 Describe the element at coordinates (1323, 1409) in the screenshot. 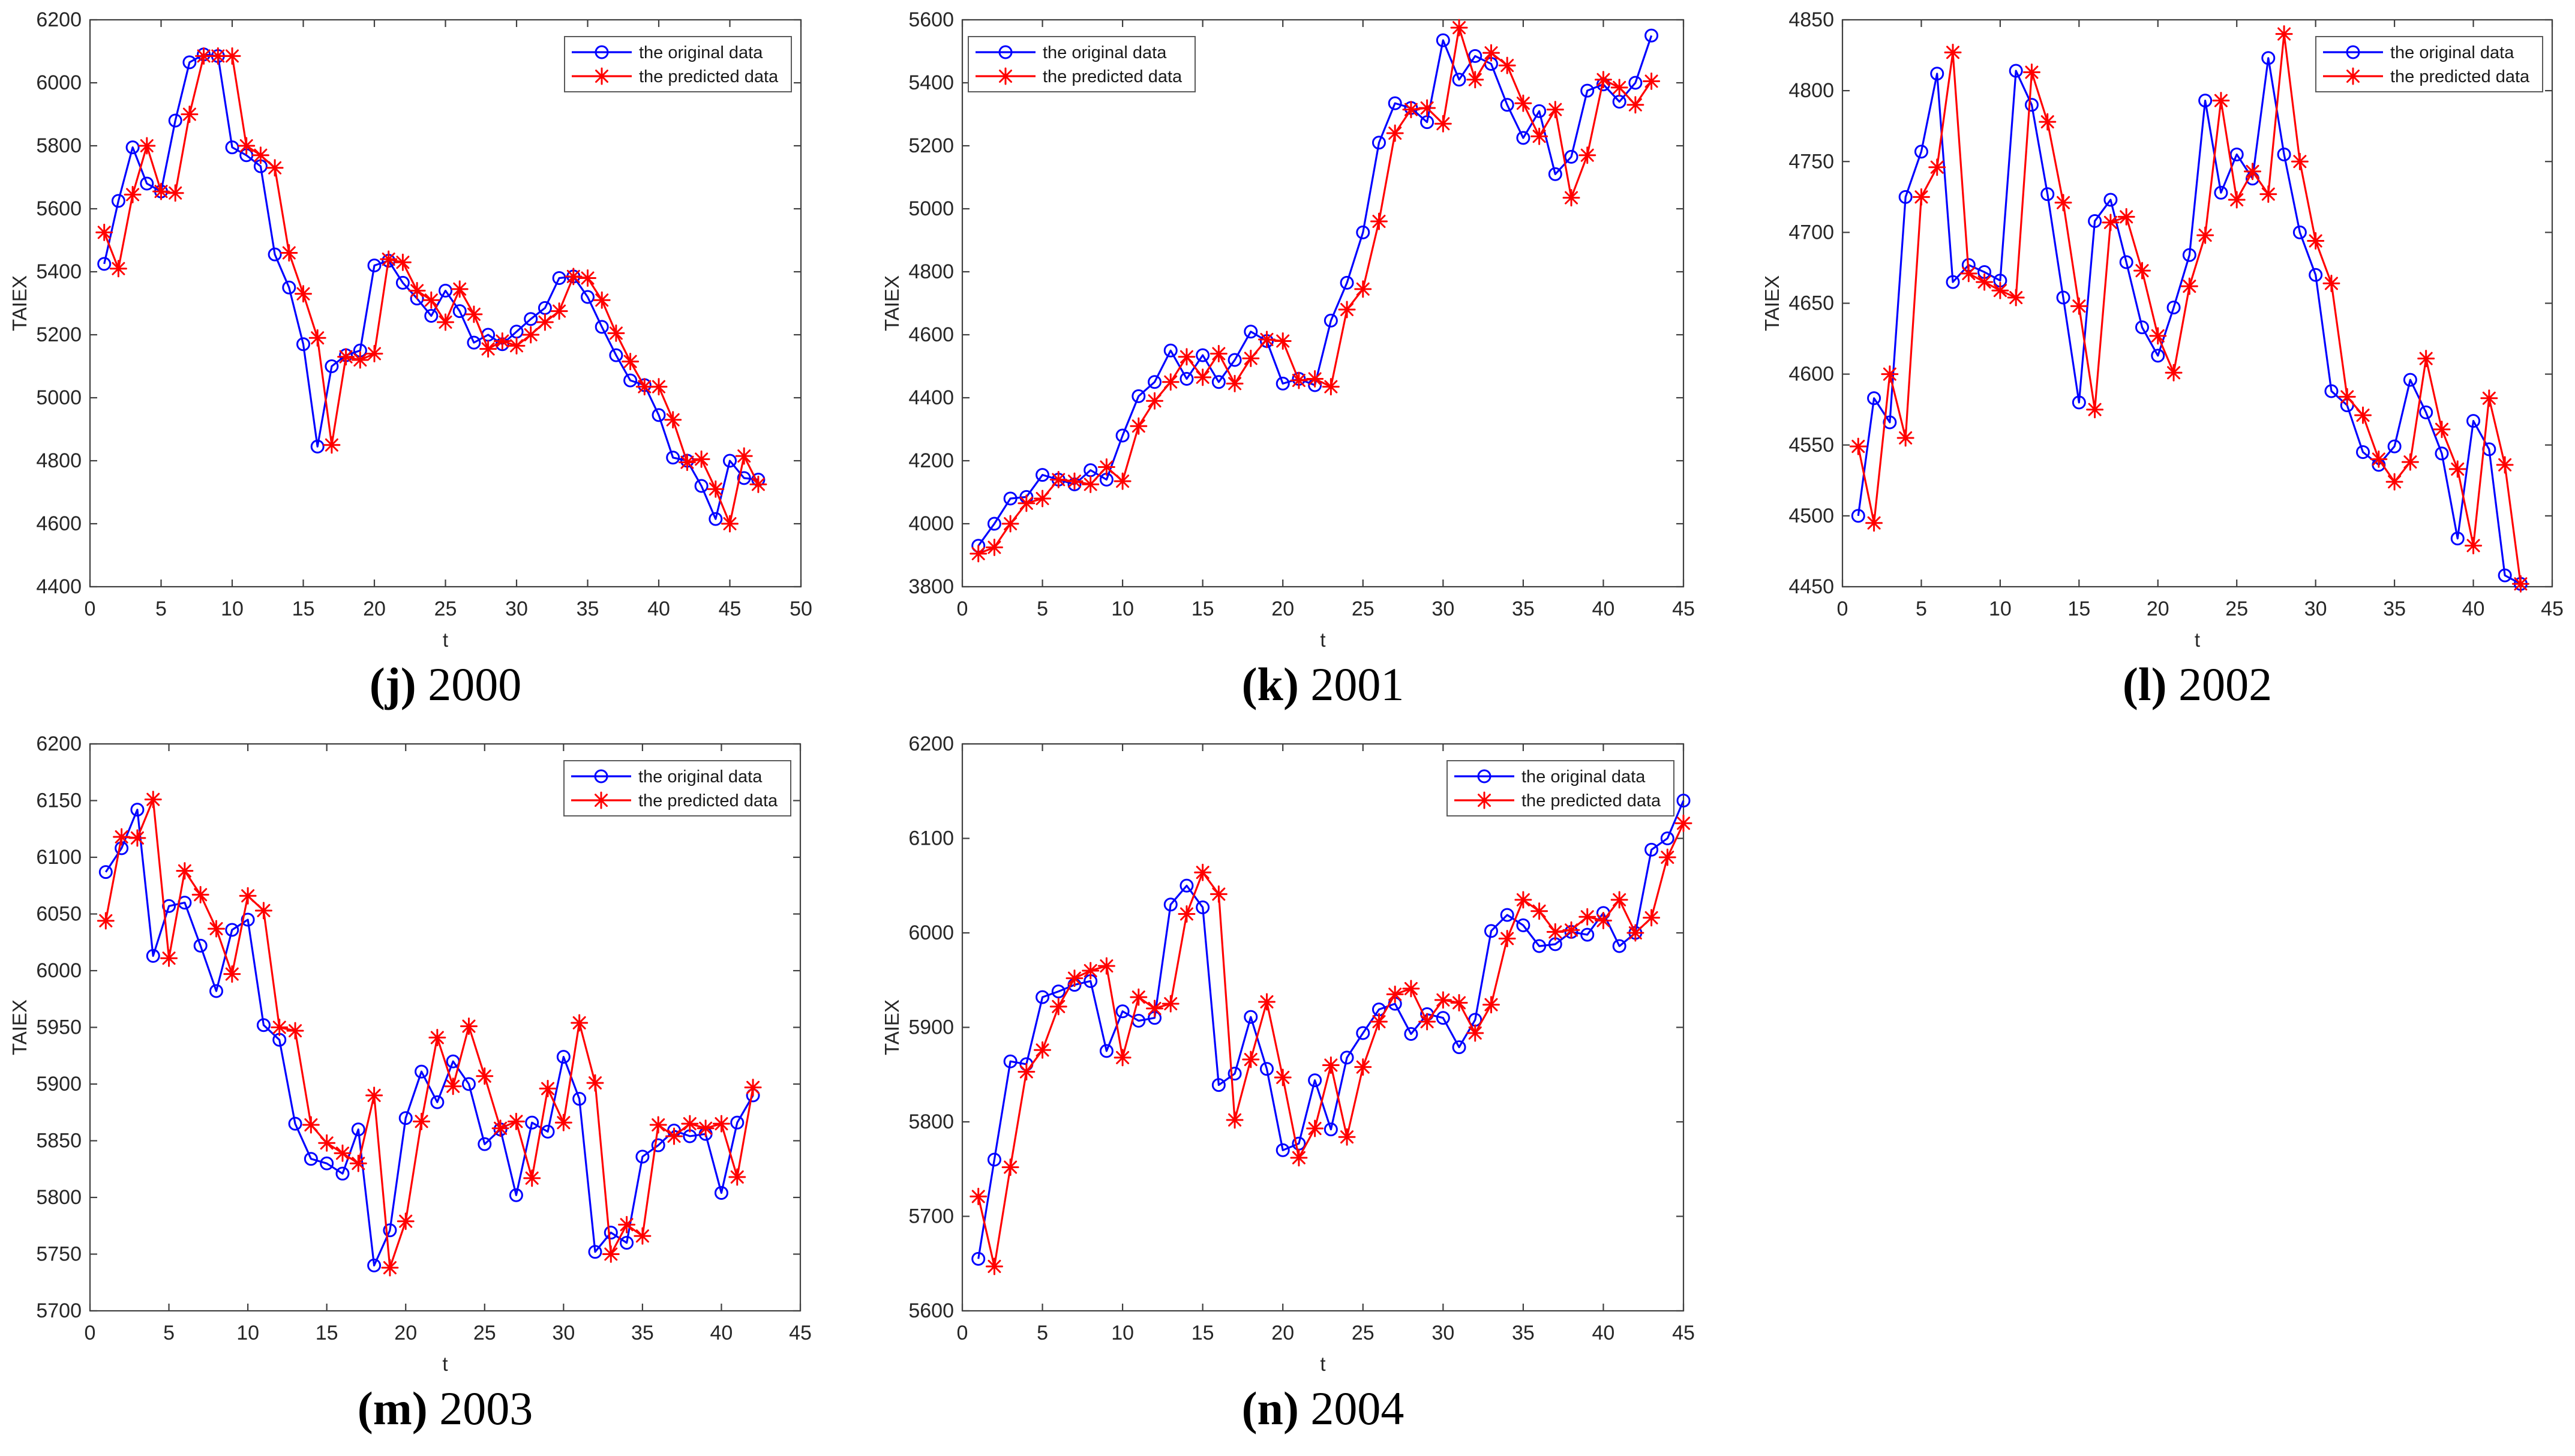

I see `caption-2004: (n) 2004` at that location.